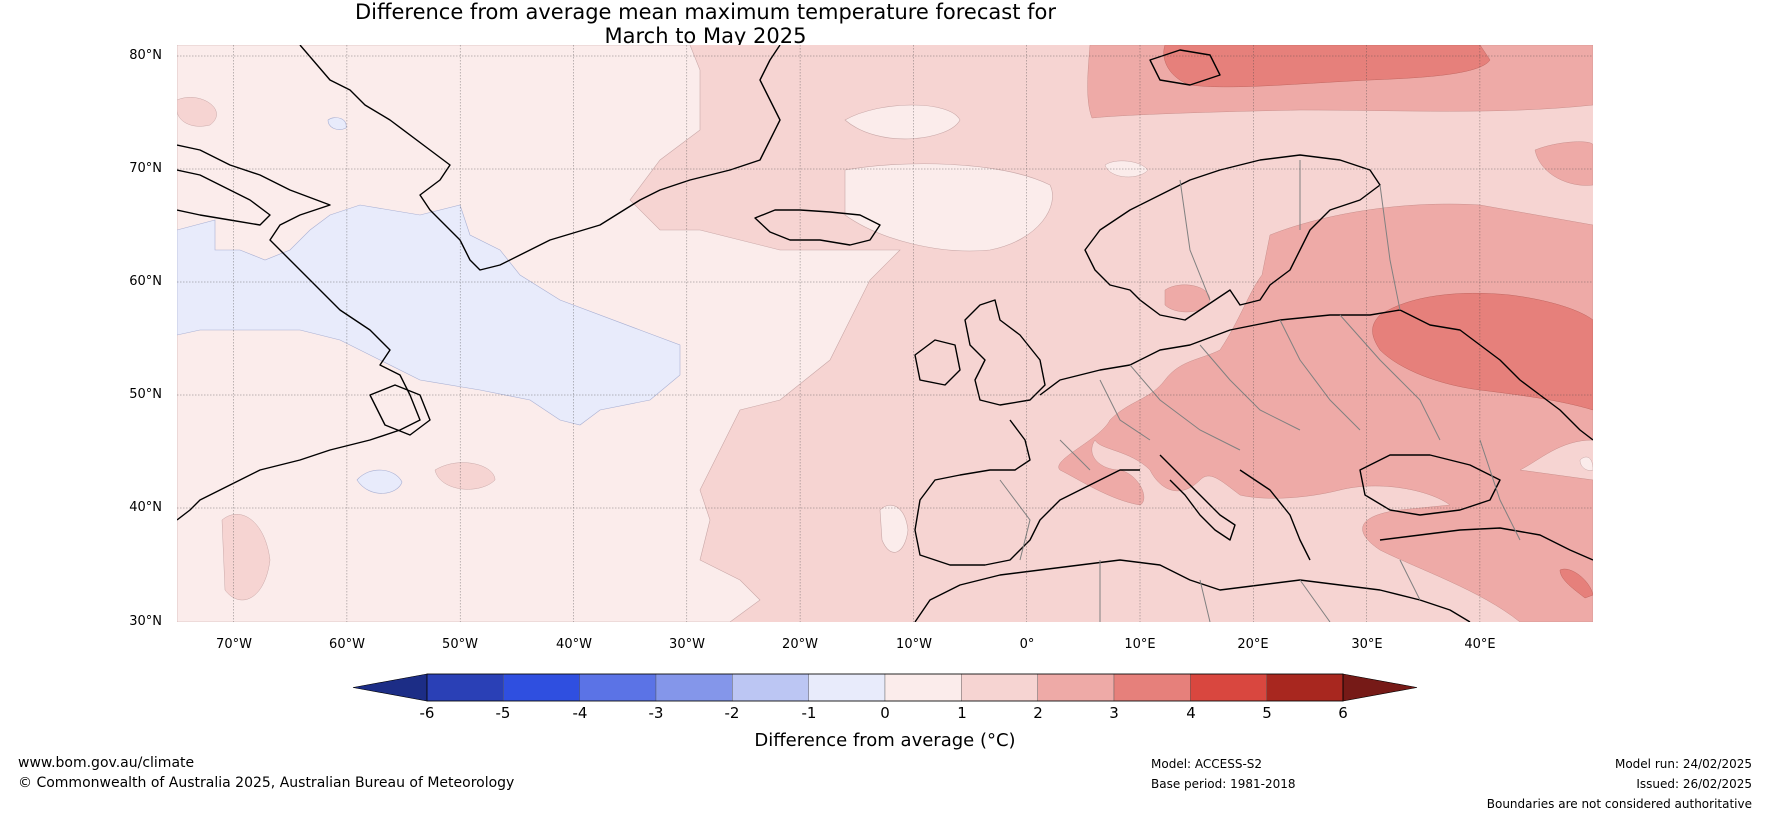  What do you see at coordinates (1367, 644) in the screenshot?
I see `lon-label: 30°E` at bounding box center [1367, 644].